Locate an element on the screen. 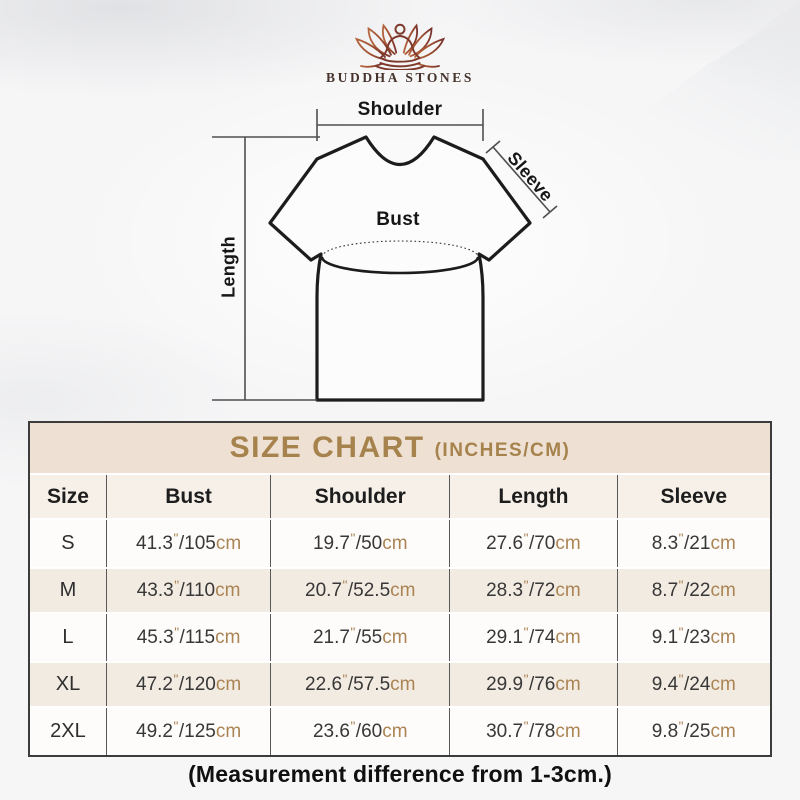  size-cell: L is located at coordinates (68, 637).